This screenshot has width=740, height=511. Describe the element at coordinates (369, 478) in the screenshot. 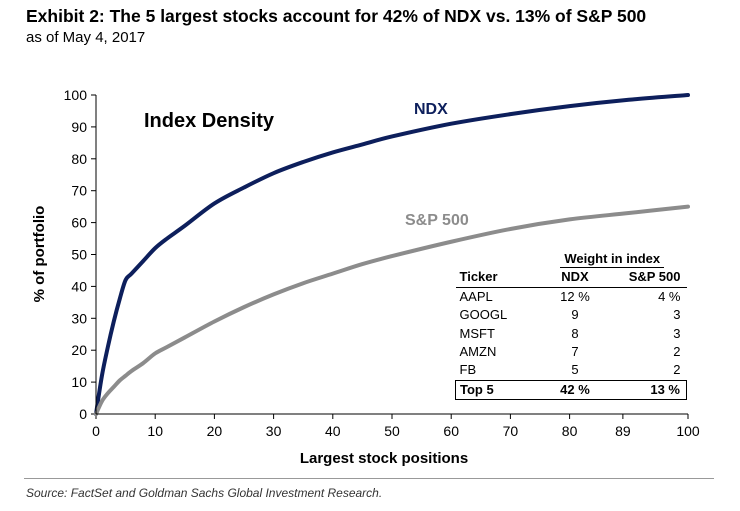

I see `footer-divider` at that location.